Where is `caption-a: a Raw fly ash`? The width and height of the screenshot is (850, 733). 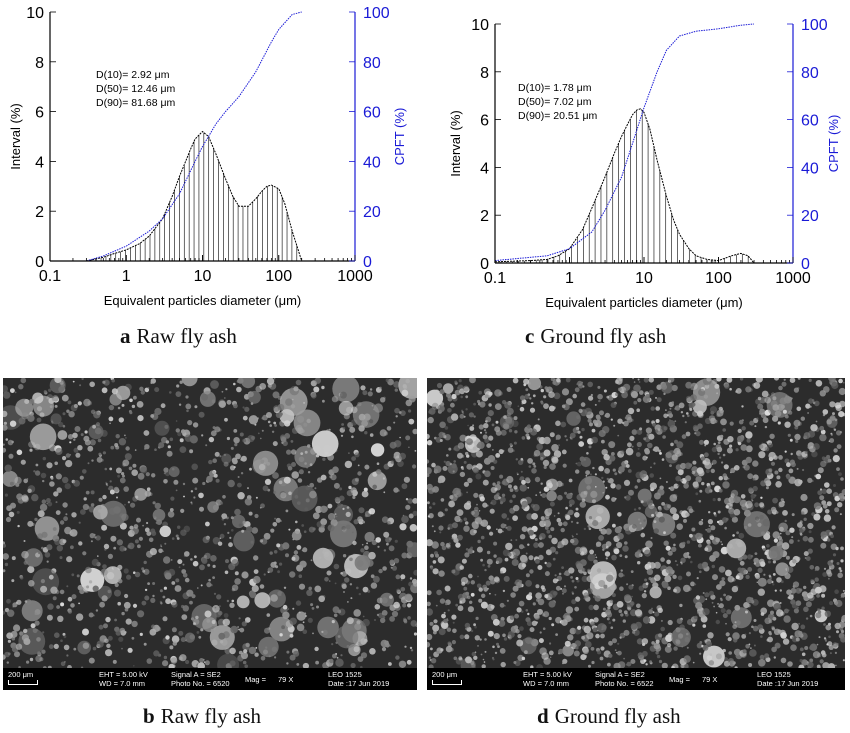
caption-a: a Raw fly ash is located at coordinates (178, 336).